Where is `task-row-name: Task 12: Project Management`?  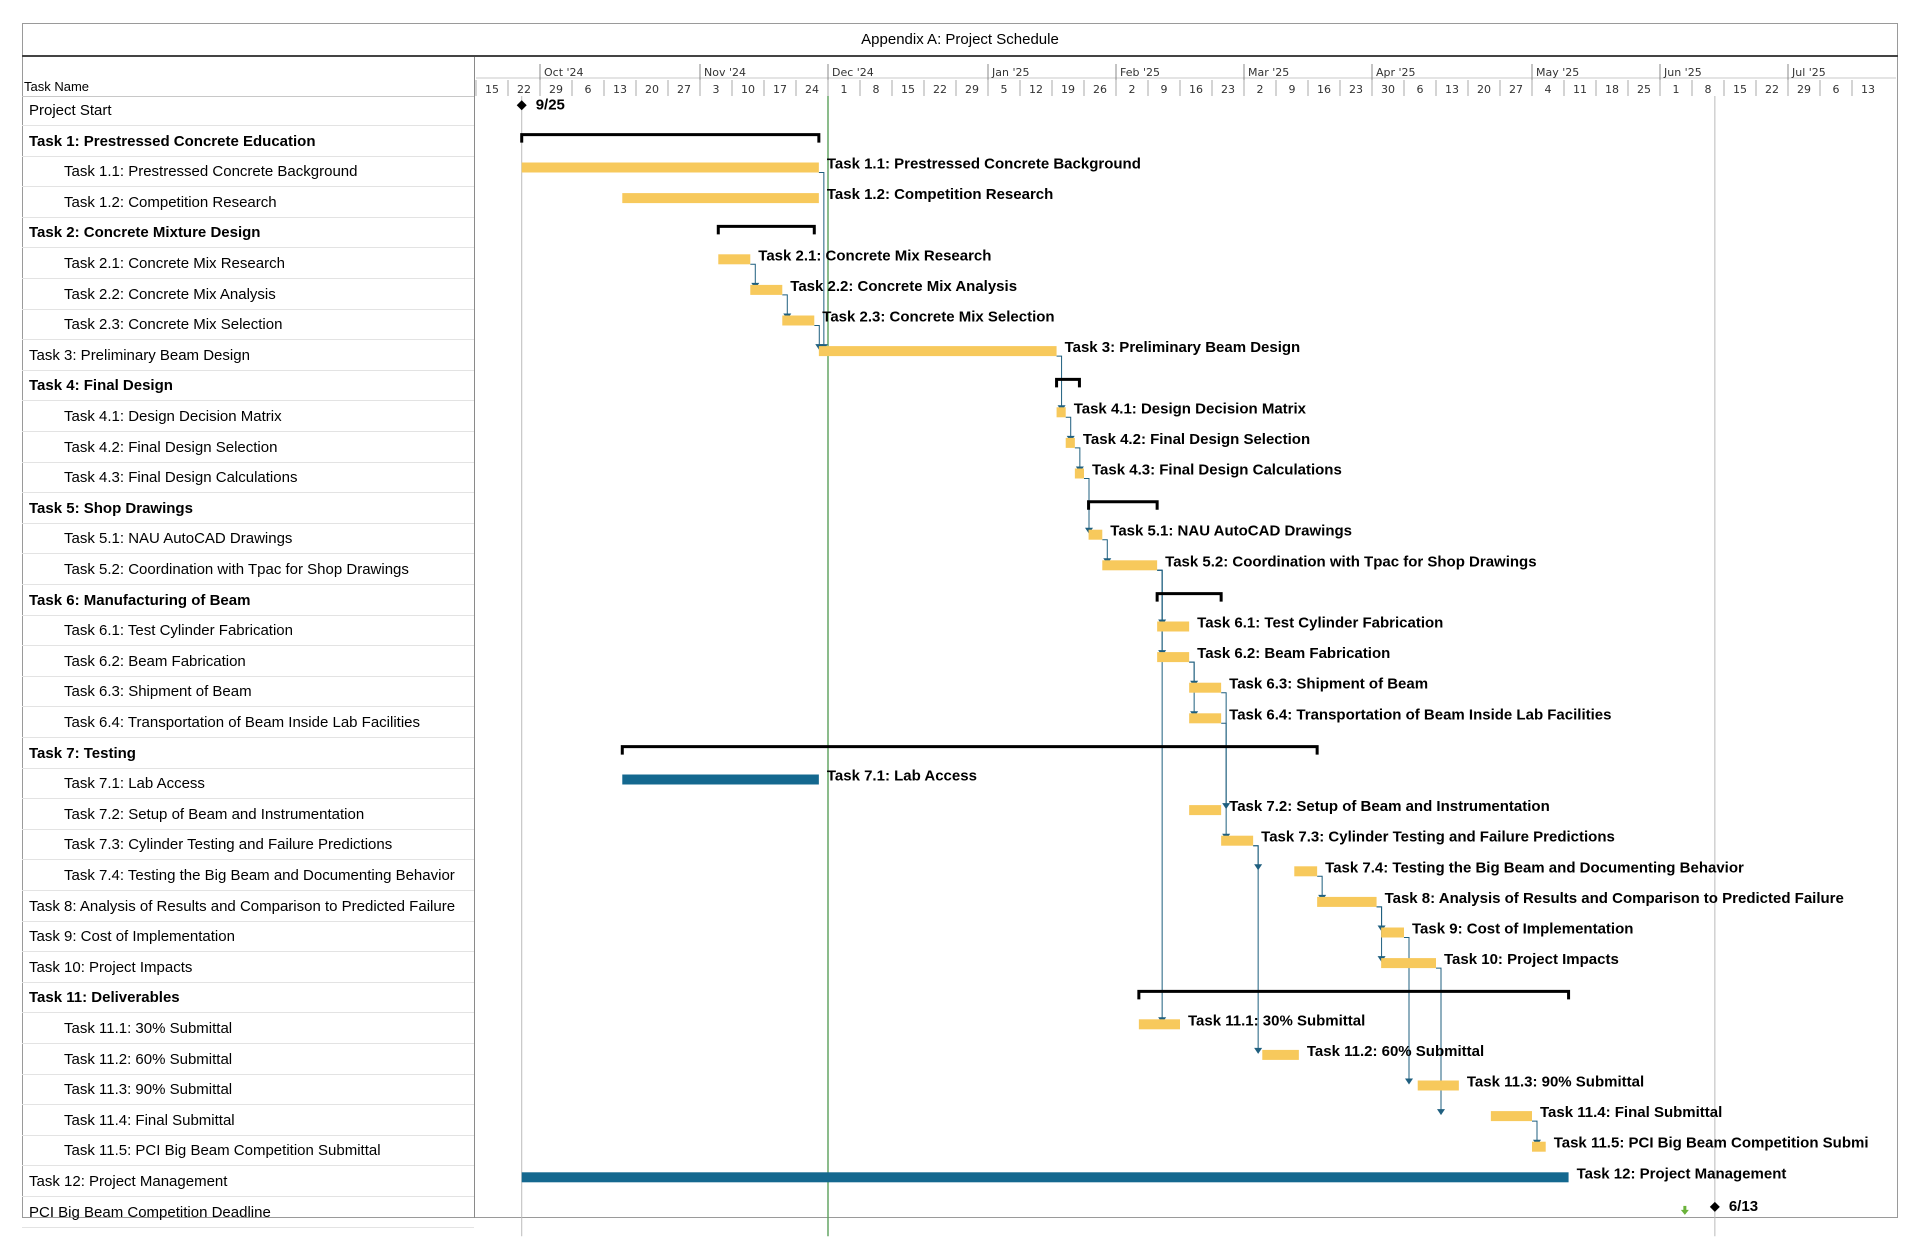
task-row-name: Task 12: Project Management is located at coordinates (248, 1182).